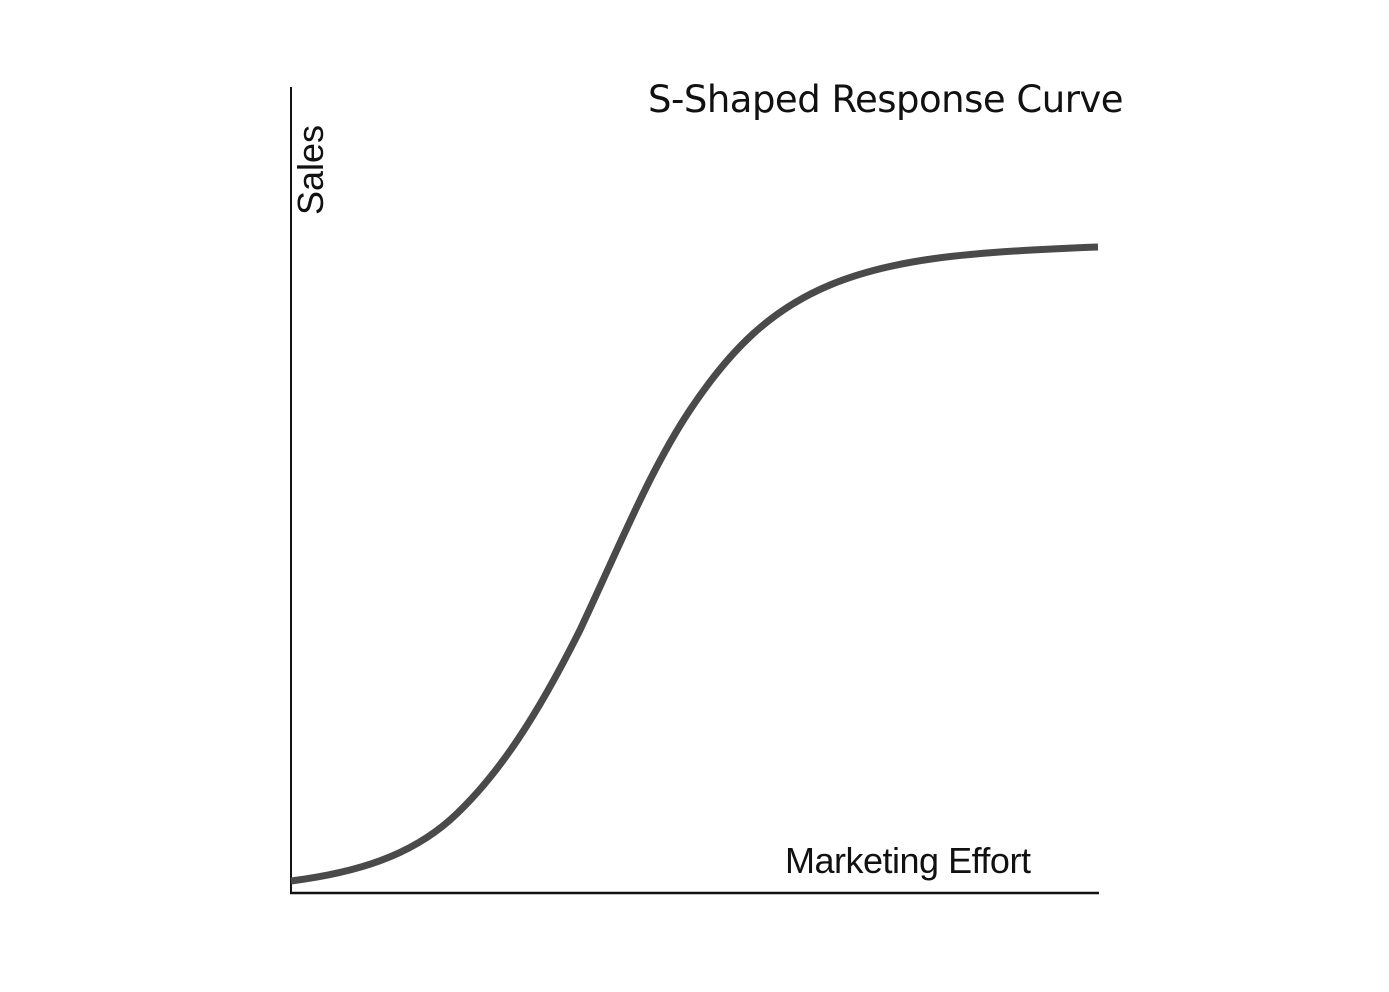 The height and width of the screenshot is (992, 1389). I want to click on chart-title: S-Shaped Response Curve, so click(886, 99).